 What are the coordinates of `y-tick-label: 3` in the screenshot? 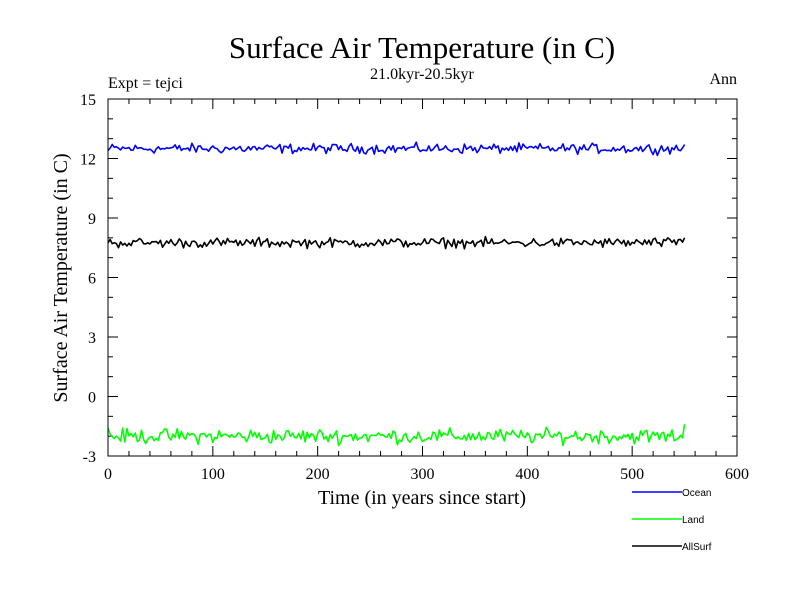 It's located at (92, 338).